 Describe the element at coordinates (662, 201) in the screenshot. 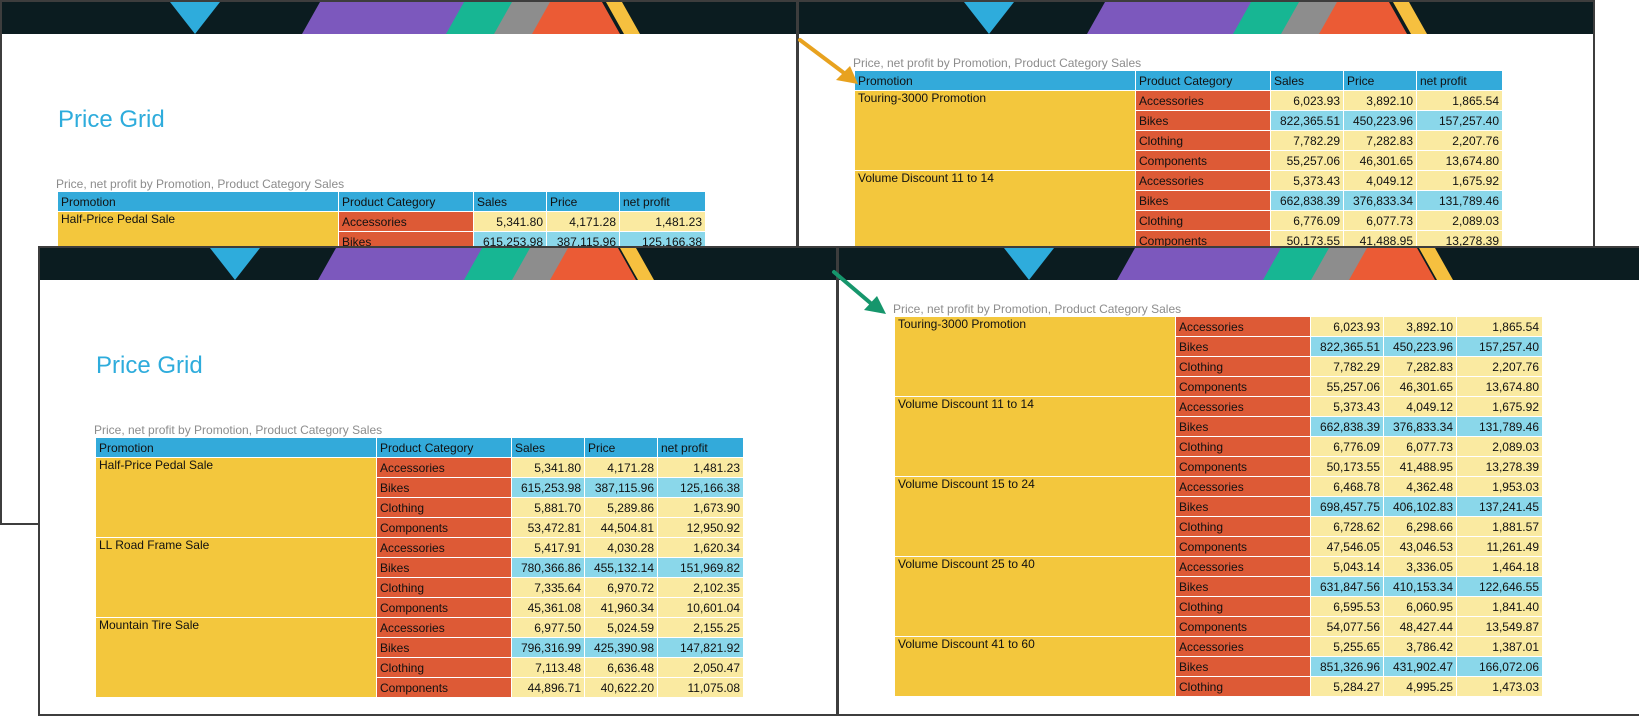

I see `header-net-profit: net profit` at that location.